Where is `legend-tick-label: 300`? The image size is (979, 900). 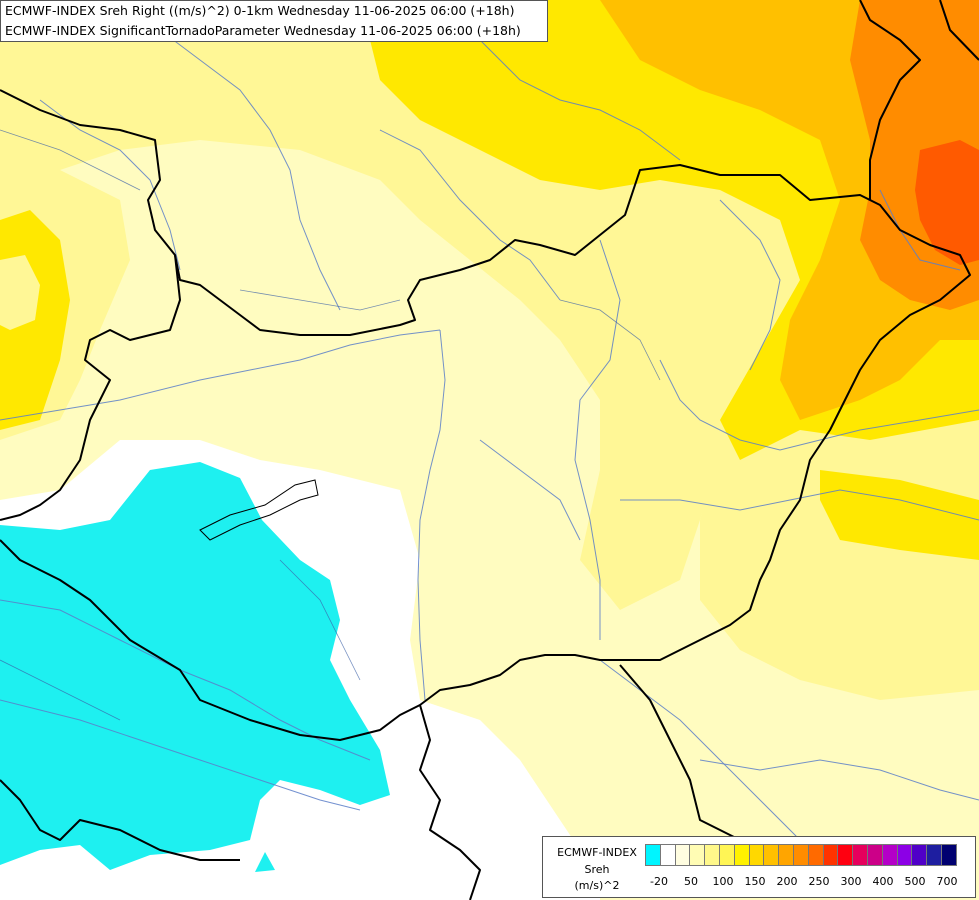 legend-tick-label: 300 is located at coordinates (851, 881).